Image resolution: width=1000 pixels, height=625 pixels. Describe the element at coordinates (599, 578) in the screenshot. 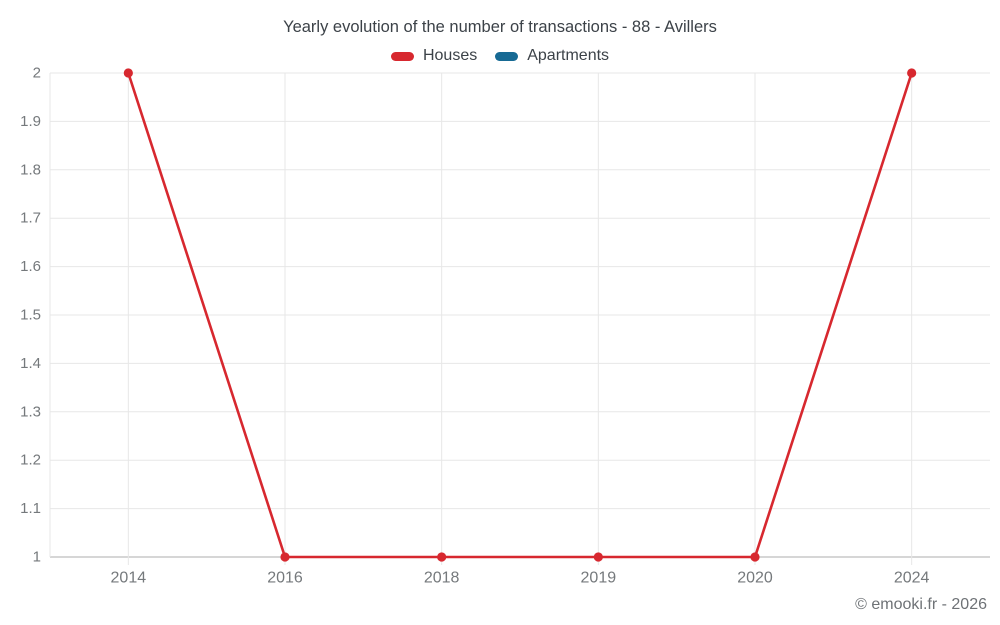

I see `x-tick-label: 2019` at that location.